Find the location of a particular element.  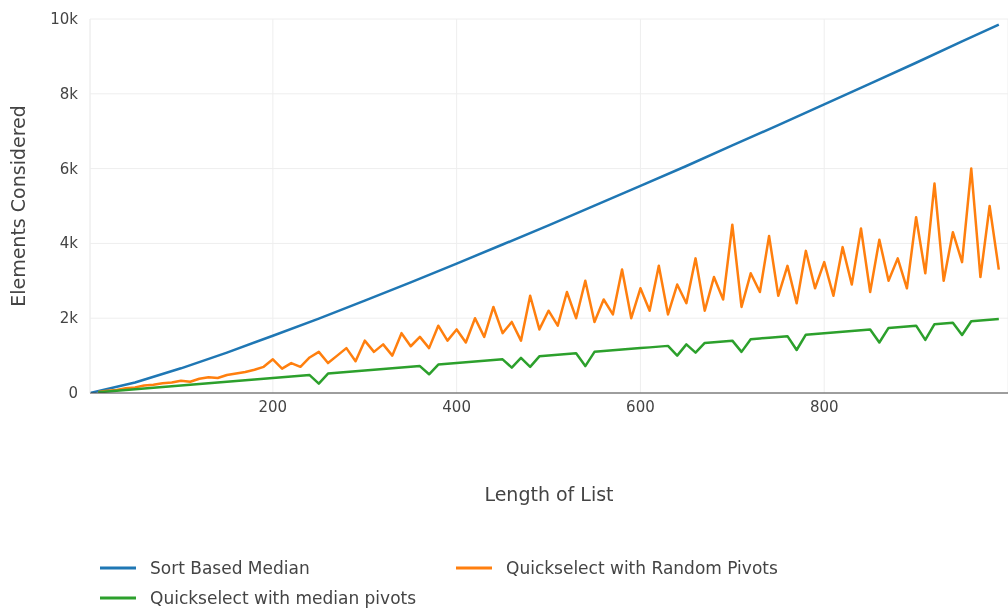

x-tick-label: 800 is located at coordinates (824, 406).